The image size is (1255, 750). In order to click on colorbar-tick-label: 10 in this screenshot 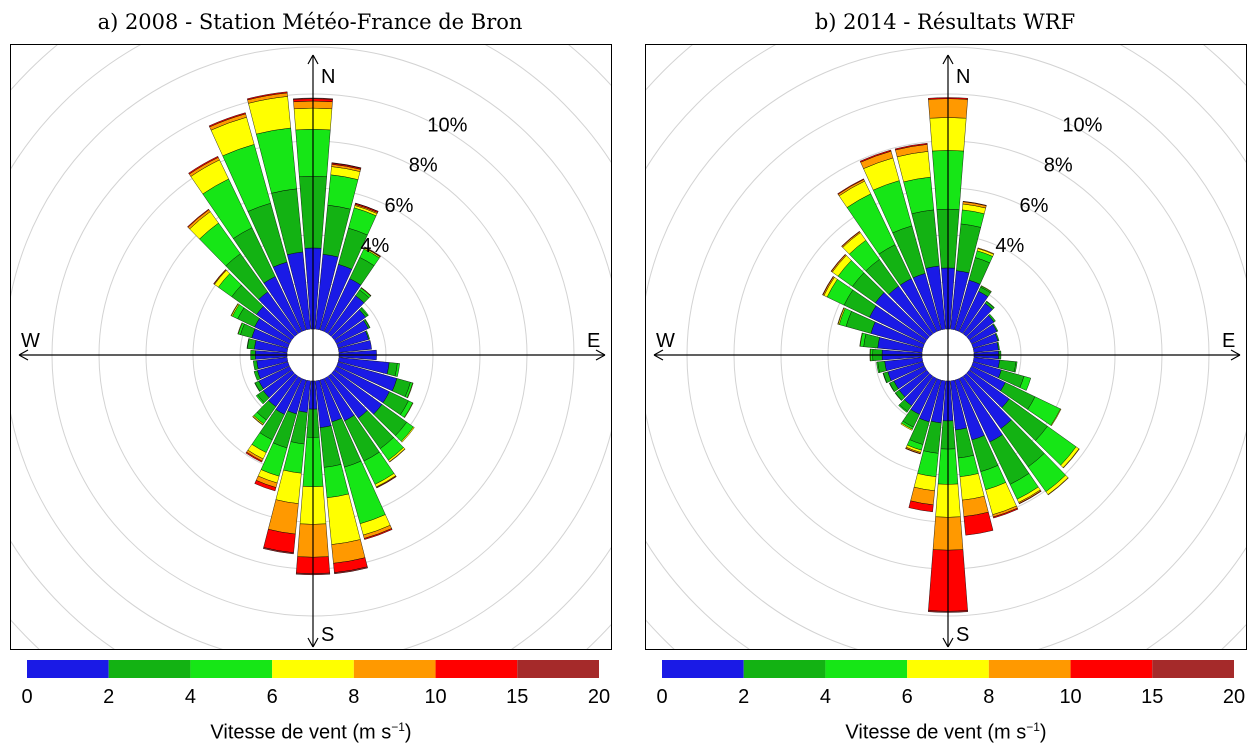, I will do `click(435, 697)`.